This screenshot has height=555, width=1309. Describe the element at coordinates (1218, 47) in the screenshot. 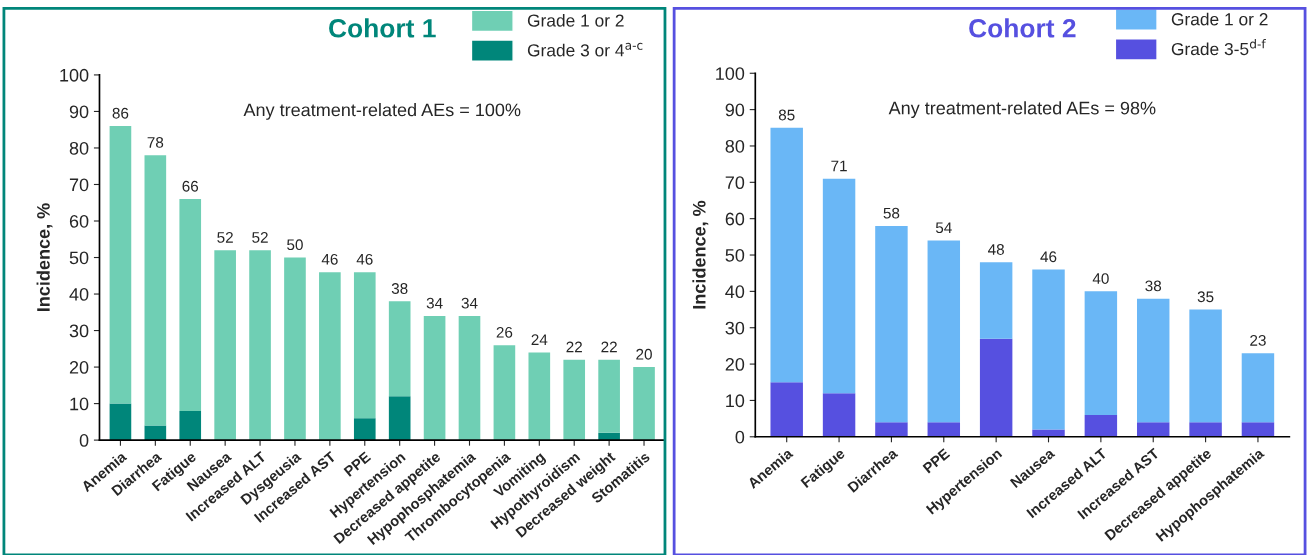

I see `legend-label: Grade 3-5$^{d‐f}$` at that location.